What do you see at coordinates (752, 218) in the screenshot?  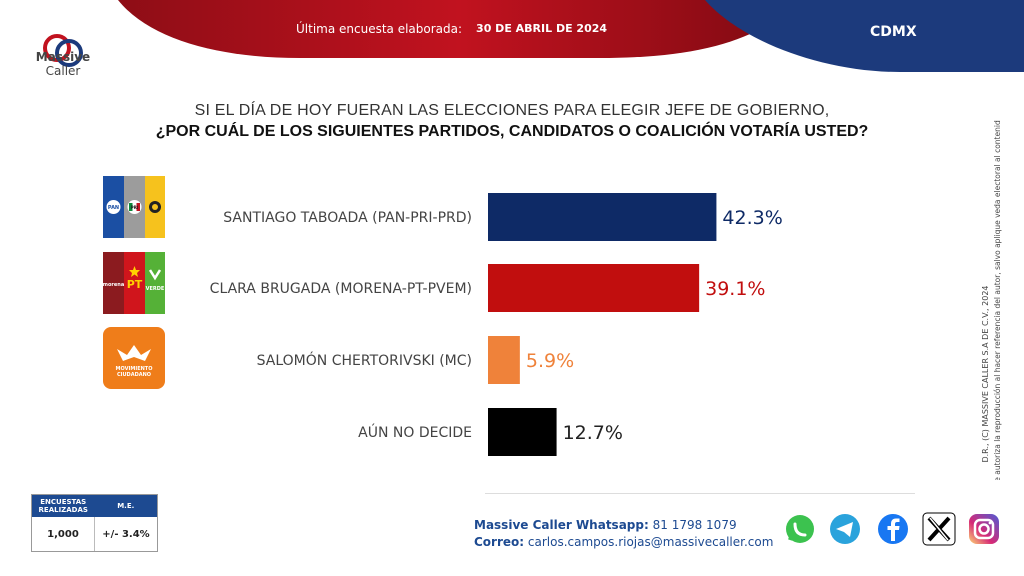 I see `value-label: 42.3%` at bounding box center [752, 218].